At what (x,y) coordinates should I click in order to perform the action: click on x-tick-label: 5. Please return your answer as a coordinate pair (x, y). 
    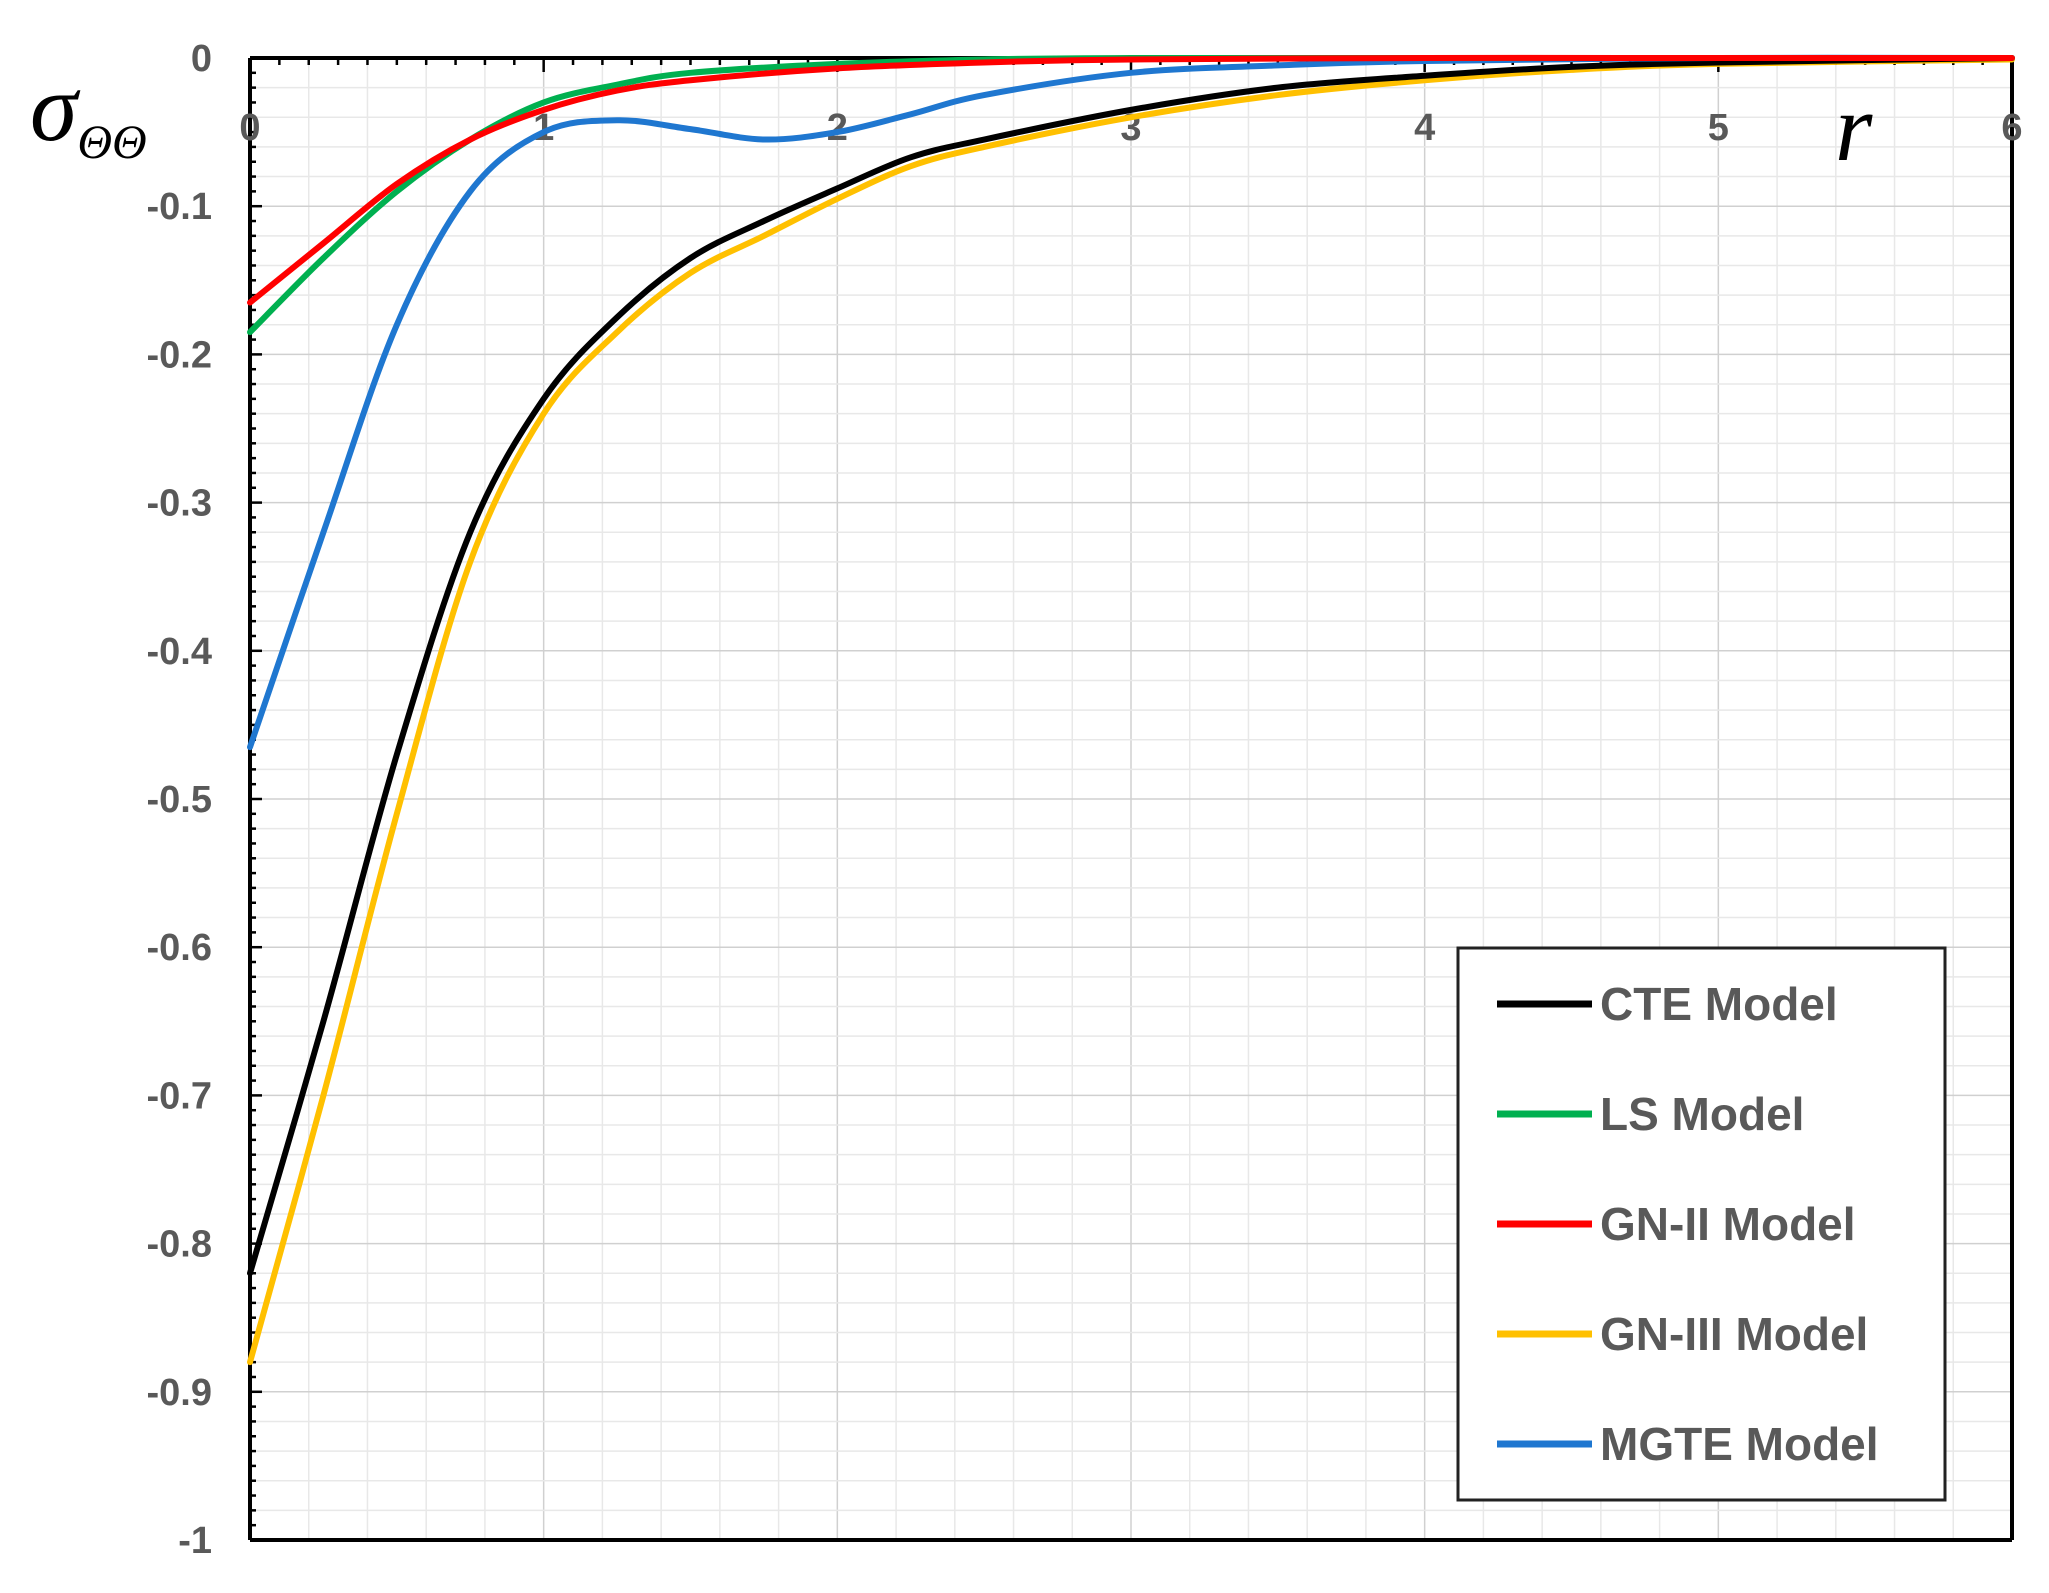
    Looking at the image, I should click on (1718, 128).